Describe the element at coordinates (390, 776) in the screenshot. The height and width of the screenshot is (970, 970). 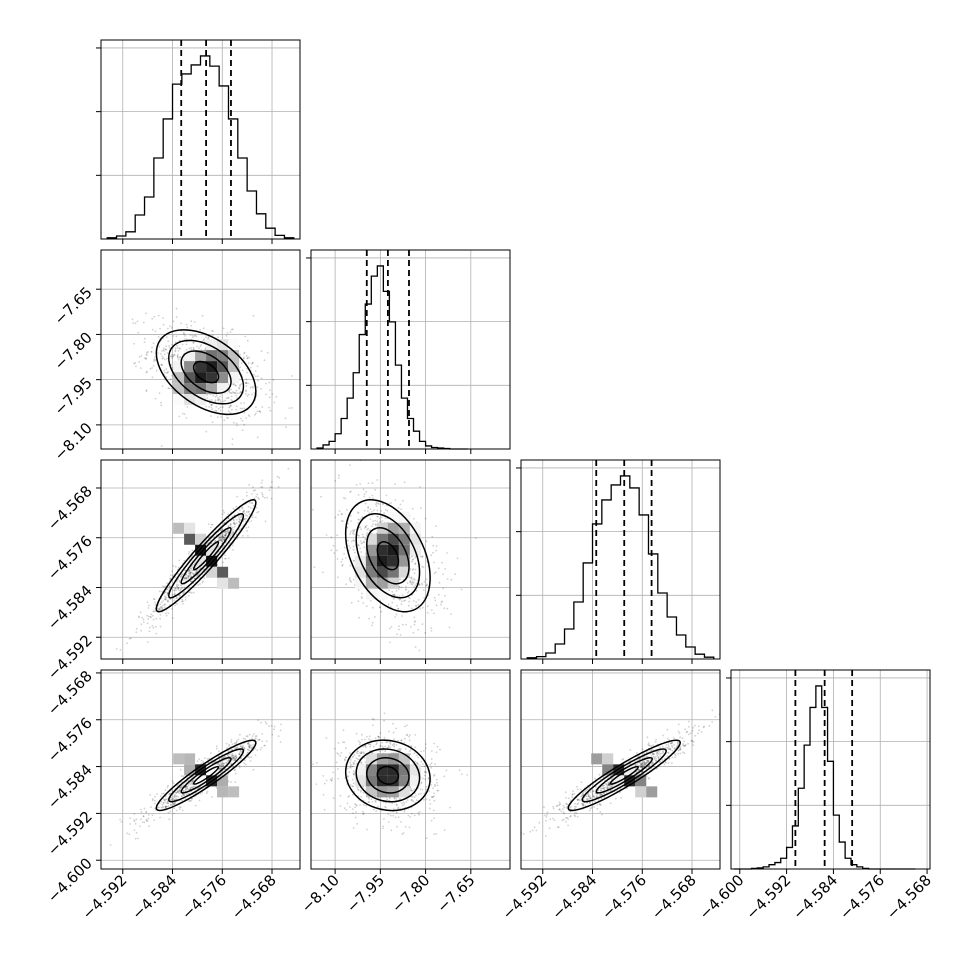
I see `panel-content` at that location.